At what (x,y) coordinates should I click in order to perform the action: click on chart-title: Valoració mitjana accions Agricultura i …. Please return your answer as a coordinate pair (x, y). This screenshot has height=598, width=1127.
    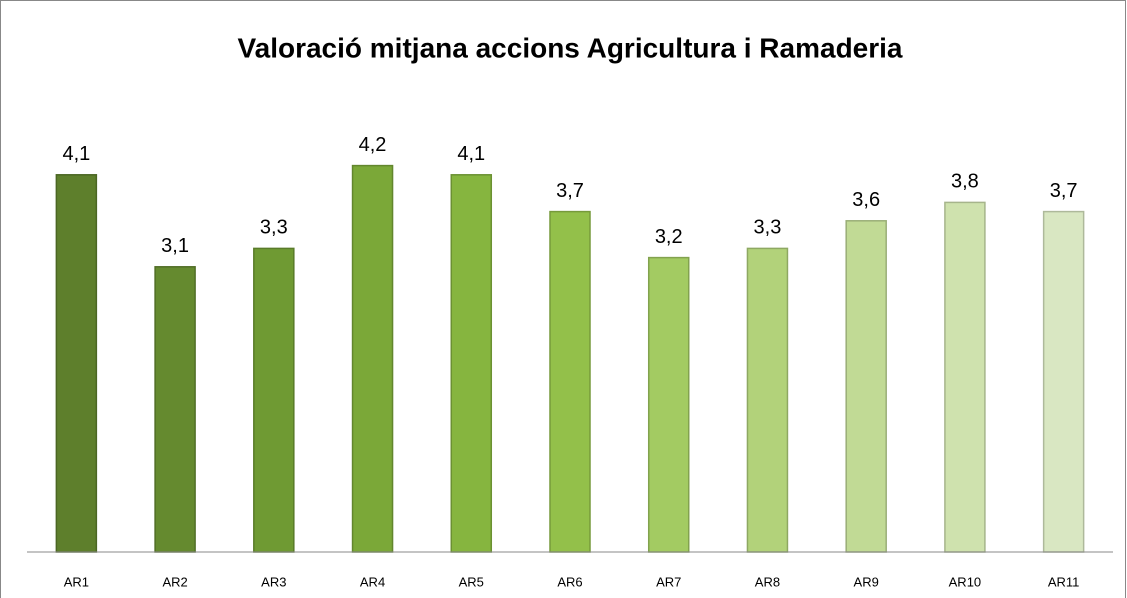
    Looking at the image, I should click on (570, 47).